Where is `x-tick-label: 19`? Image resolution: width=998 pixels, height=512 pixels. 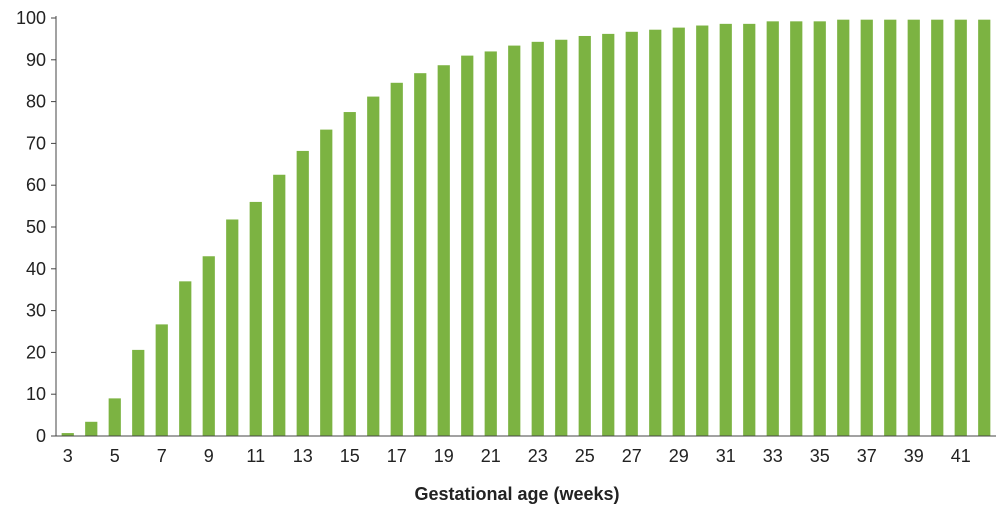
x-tick-label: 19 is located at coordinates (444, 456).